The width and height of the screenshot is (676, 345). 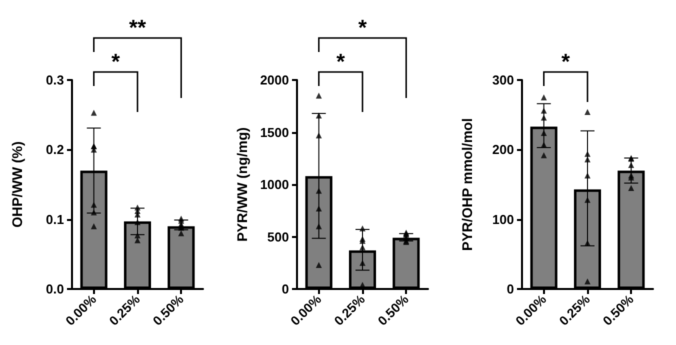 I want to click on y-tick-label: 200, so click(x=503, y=150).